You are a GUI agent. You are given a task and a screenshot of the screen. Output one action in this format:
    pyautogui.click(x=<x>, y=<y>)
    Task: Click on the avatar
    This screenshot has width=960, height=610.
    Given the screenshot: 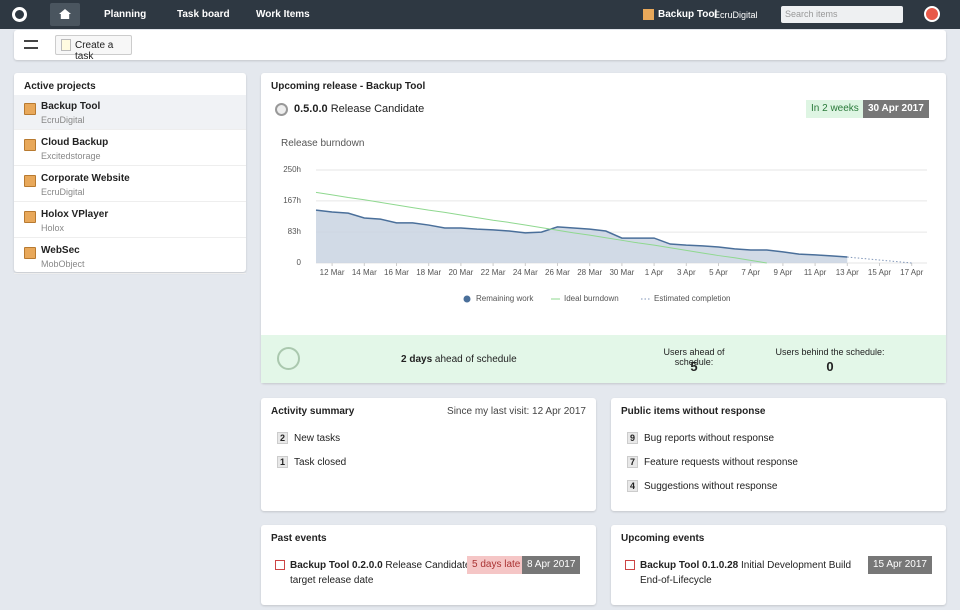 What is the action you would take?
    pyautogui.click(x=932, y=14)
    